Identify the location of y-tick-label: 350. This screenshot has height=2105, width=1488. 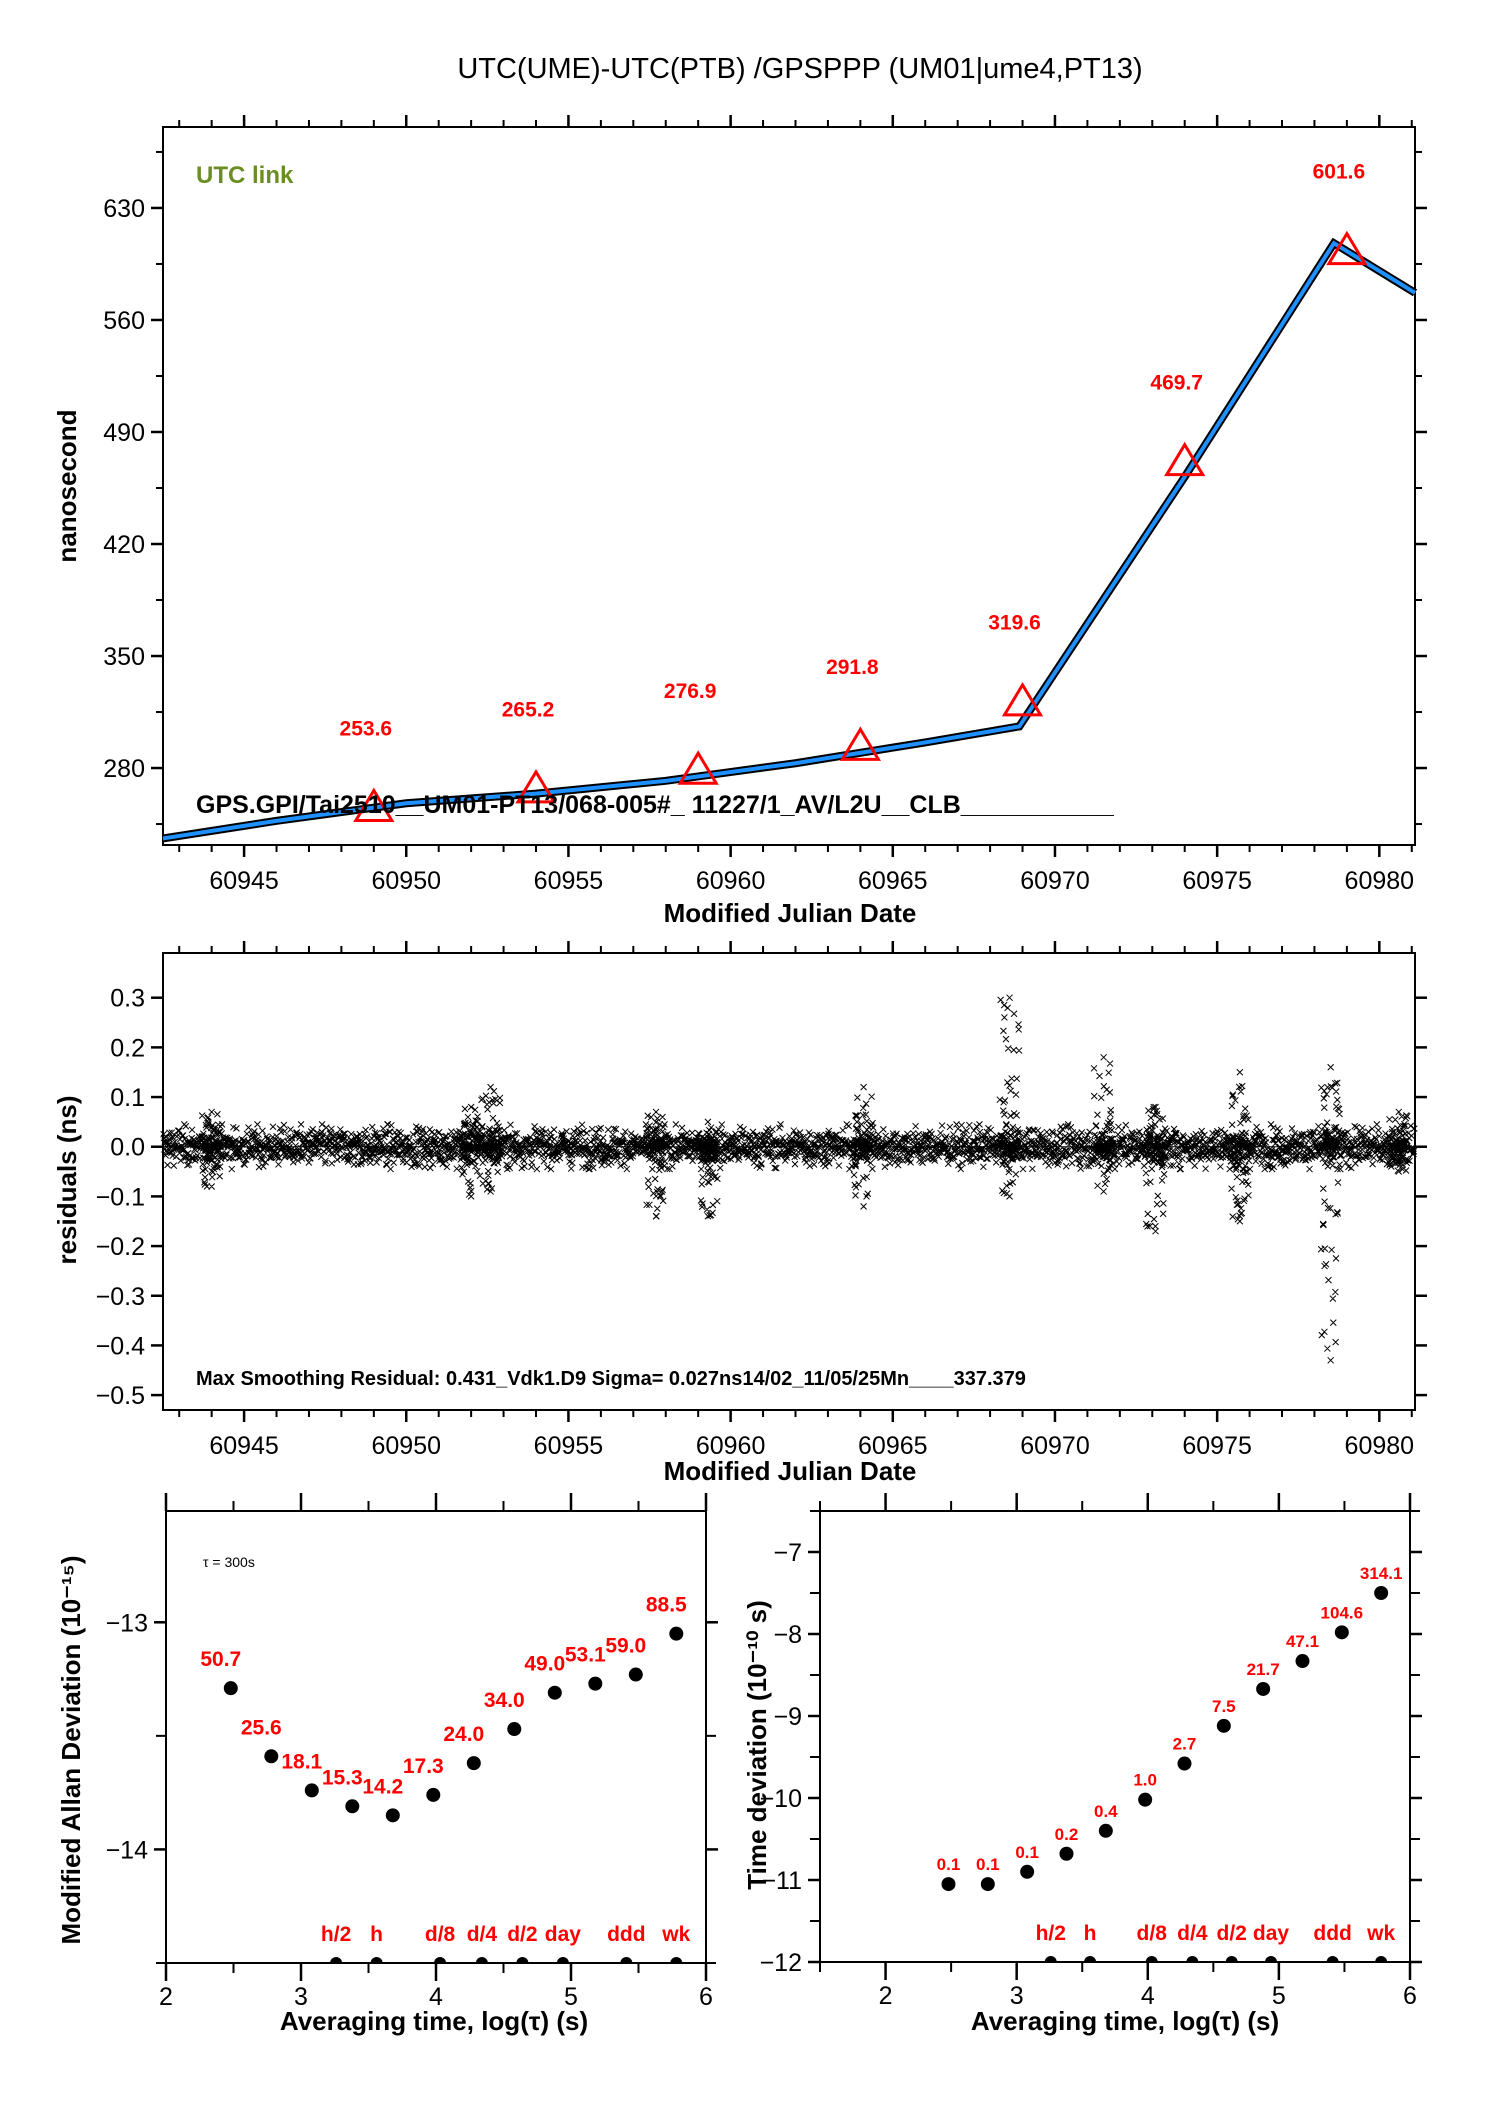
(124, 657).